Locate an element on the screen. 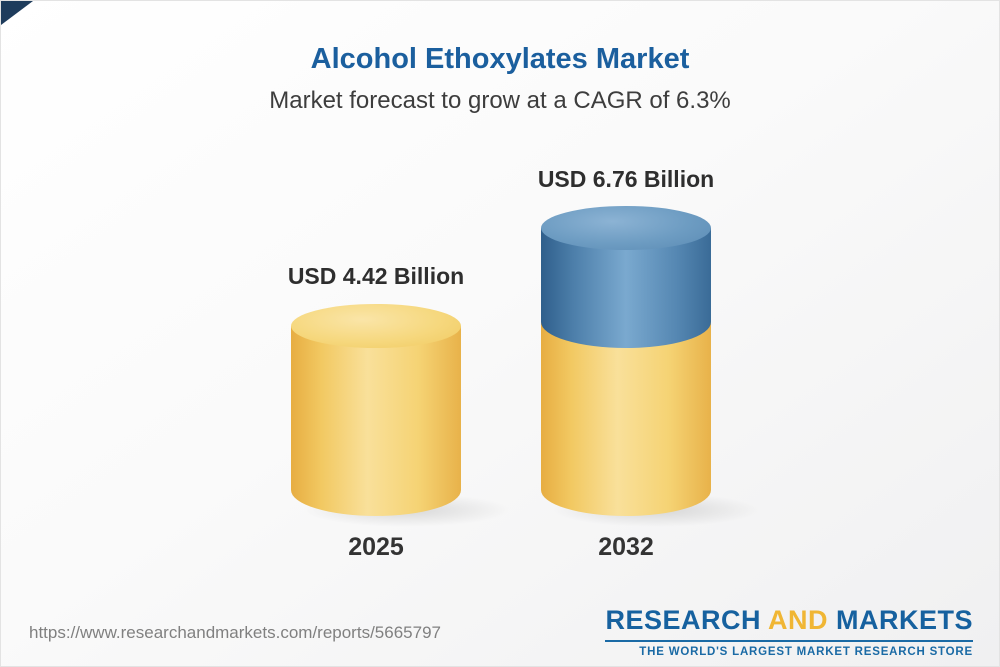 Image resolution: width=1000 pixels, height=667 pixels. bar-2032-base-segment is located at coordinates (626, 418).